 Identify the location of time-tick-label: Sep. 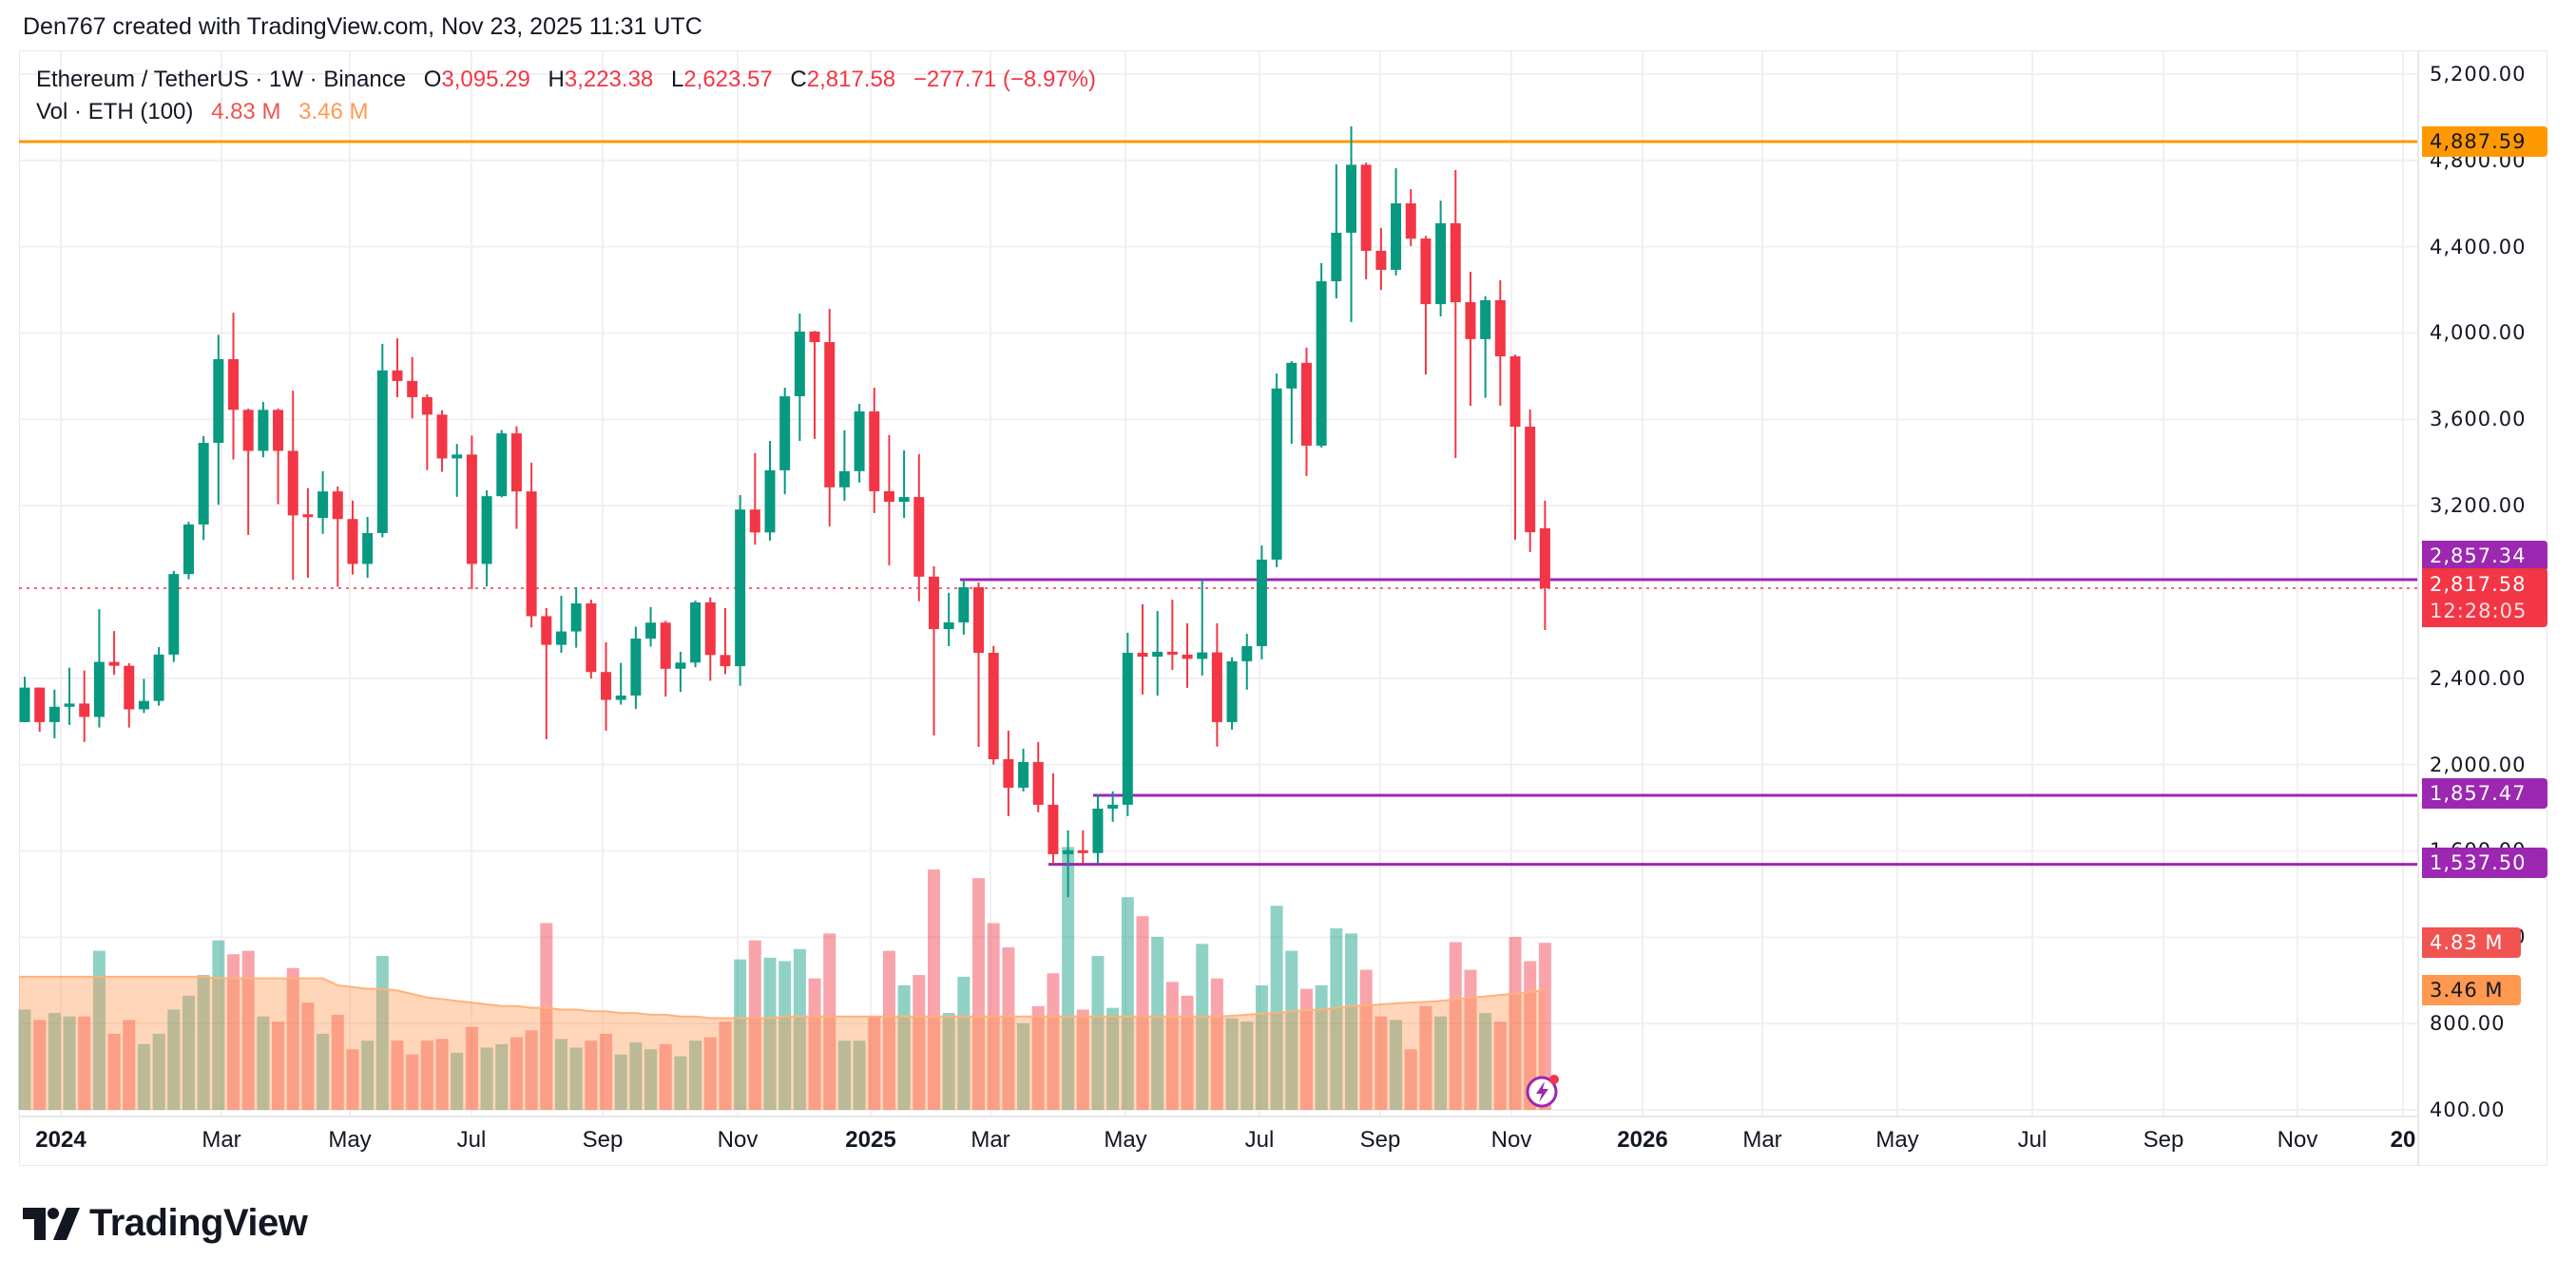
(2163, 1140).